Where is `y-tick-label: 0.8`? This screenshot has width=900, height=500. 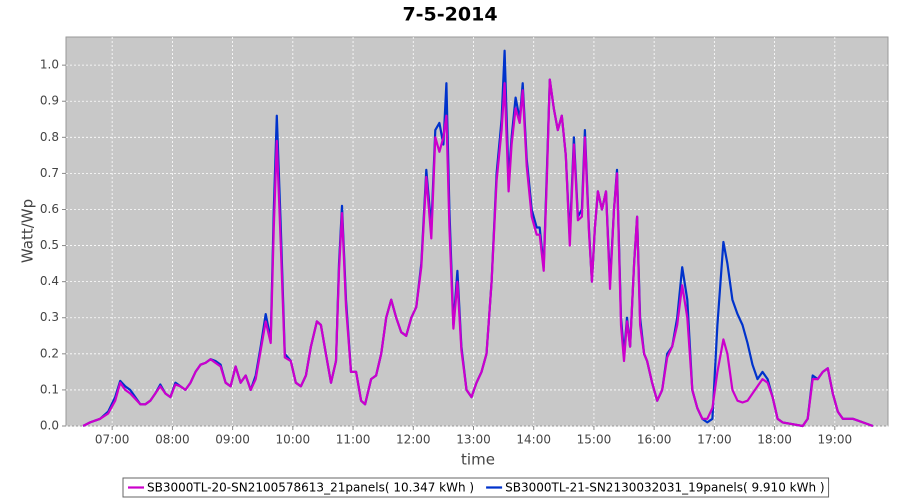
y-tick-label: 0.8 is located at coordinates (49, 137).